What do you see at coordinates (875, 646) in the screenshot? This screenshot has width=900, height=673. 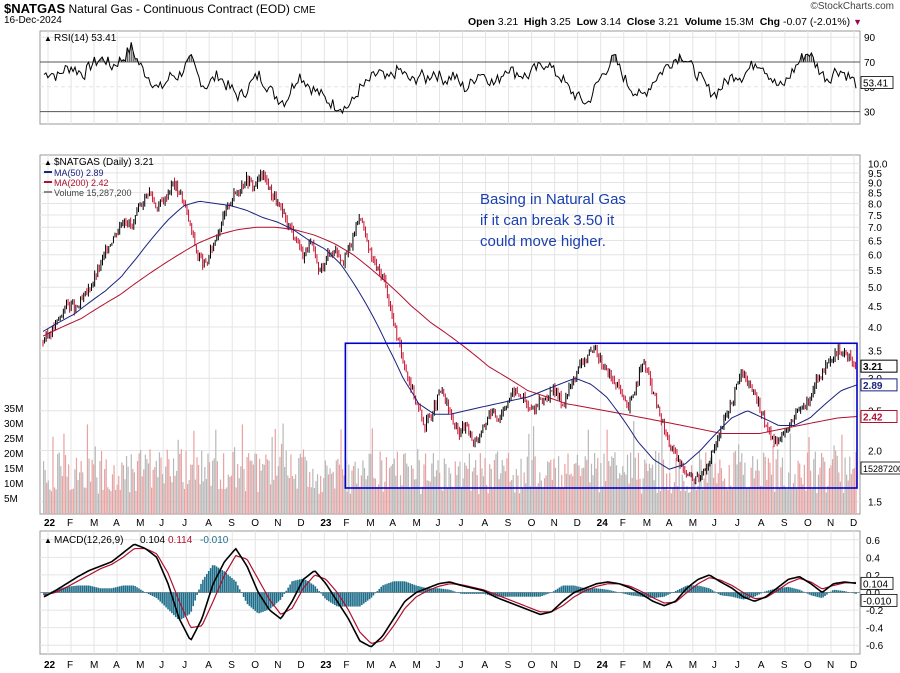 I see `macd-y-tick-label: -0.6` at bounding box center [875, 646].